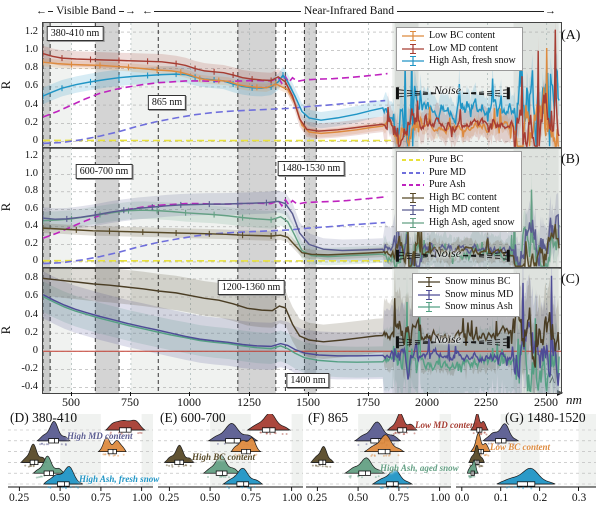 This screenshot has height=510, width=600. I want to click on legend-item-label: High MD content, so click(464, 209).